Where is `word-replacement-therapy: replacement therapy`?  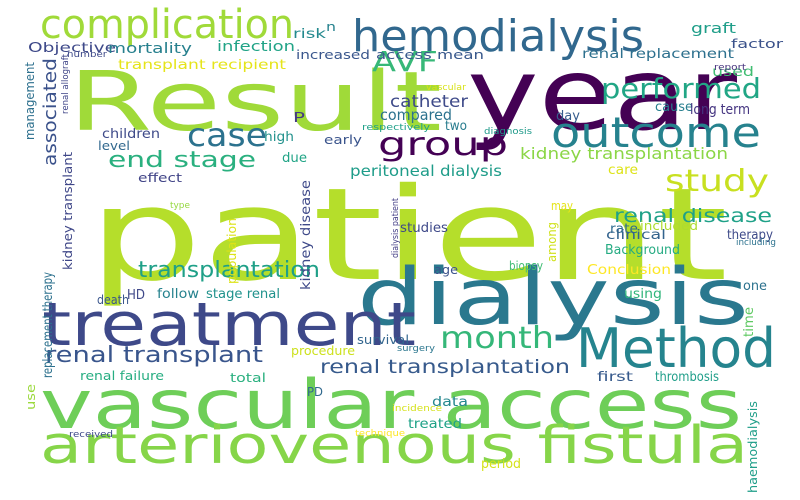
word-replacement-therapy: replacement therapy is located at coordinates (48, 325).